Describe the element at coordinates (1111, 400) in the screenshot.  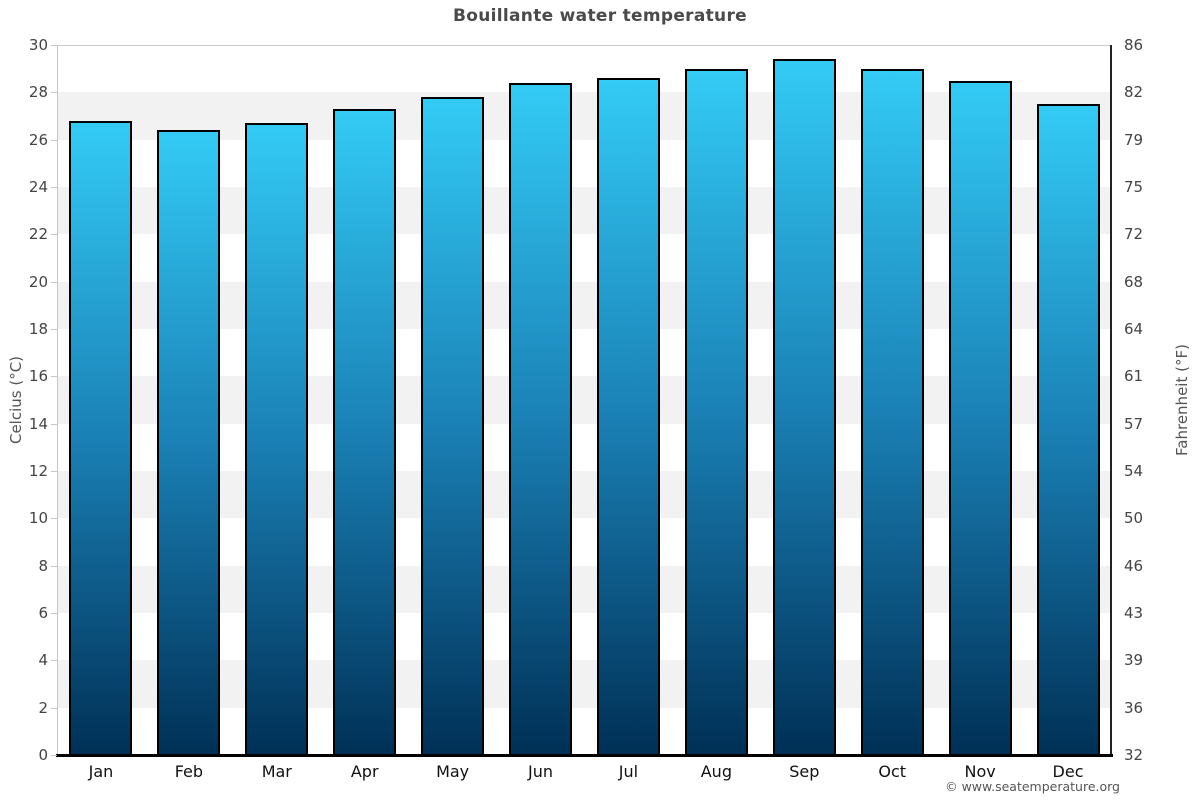
I see `y-axis-right-line` at that location.